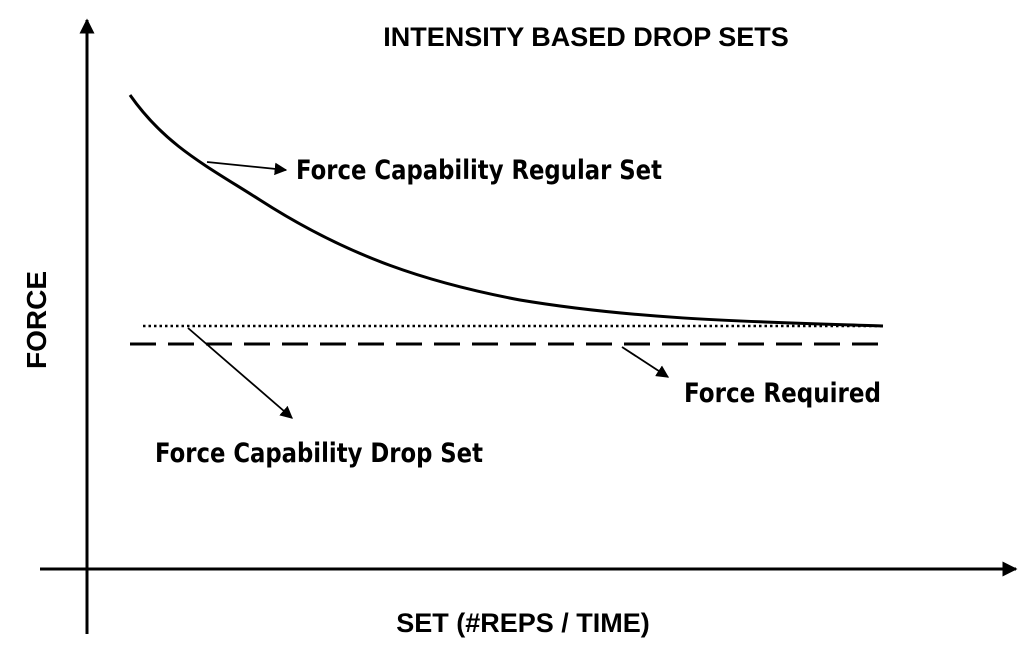 Image resolution: width=1024 pixels, height=654 pixels. What do you see at coordinates (782, 393) in the screenshot?
I see `force-required-label: Force Required` at bounding box center [782, 393].